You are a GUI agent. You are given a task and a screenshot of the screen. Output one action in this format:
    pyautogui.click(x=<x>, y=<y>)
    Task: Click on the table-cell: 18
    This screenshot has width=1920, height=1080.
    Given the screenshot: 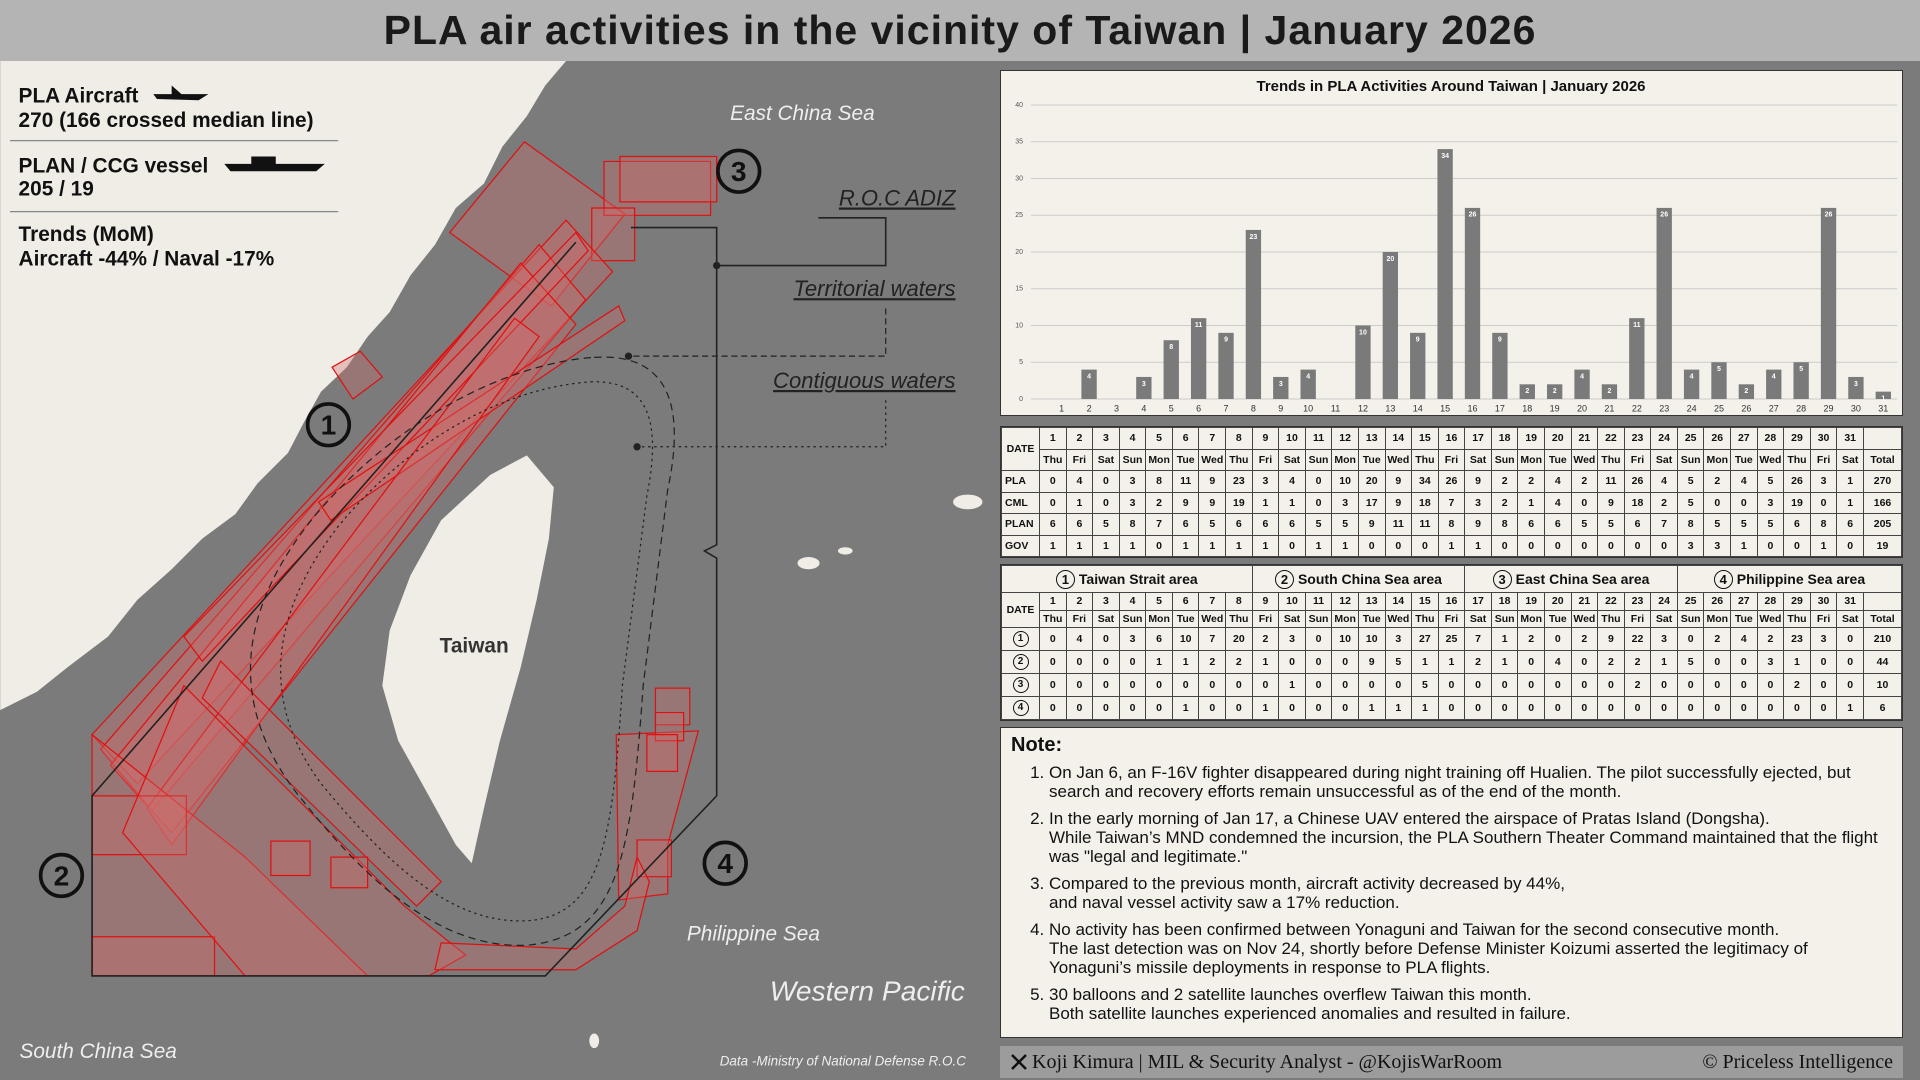 What is the action you would take?
    pyautogui.click(x=1425, y=502)
    